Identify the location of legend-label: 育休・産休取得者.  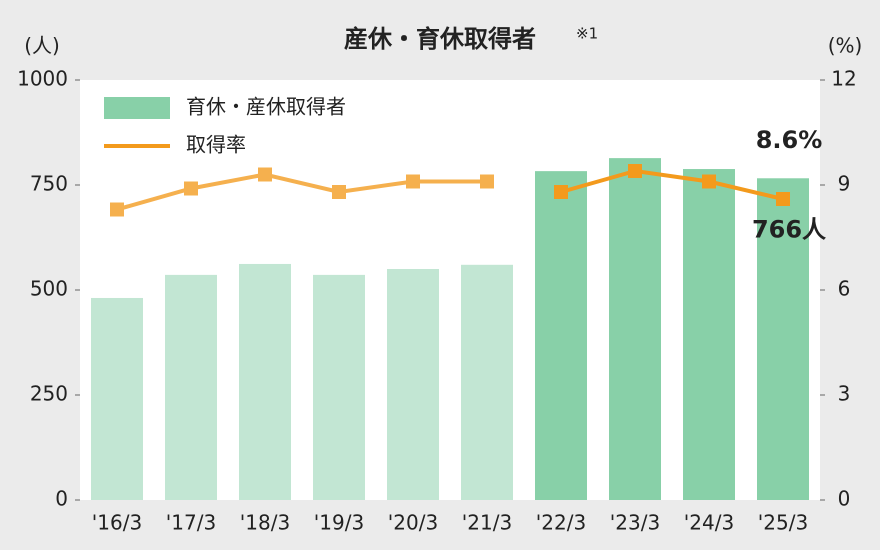
(266, 107).